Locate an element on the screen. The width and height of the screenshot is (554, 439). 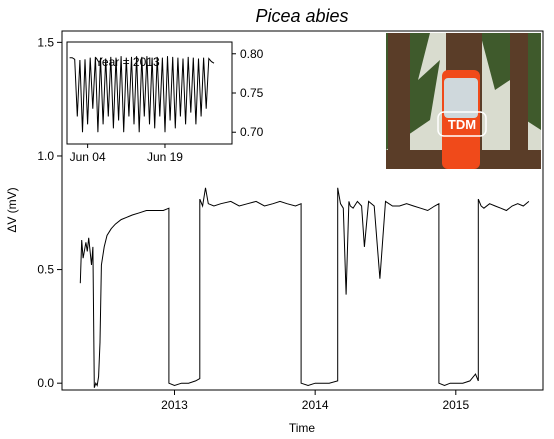
x-tick-label: 2014 is located at coordinates (315, 405).